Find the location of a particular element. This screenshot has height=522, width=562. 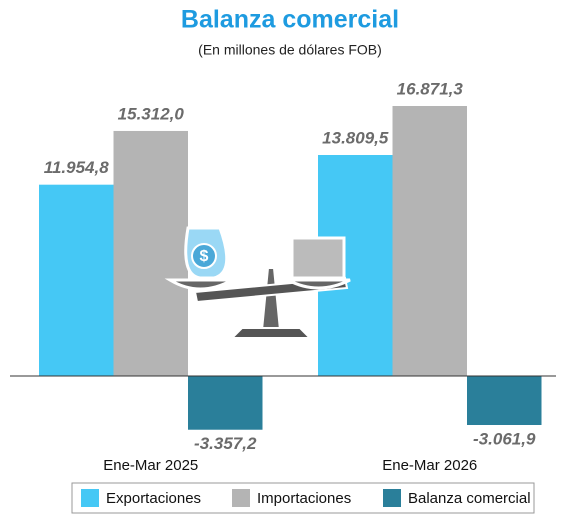

legend-frame is located at coordinates (303, 498).